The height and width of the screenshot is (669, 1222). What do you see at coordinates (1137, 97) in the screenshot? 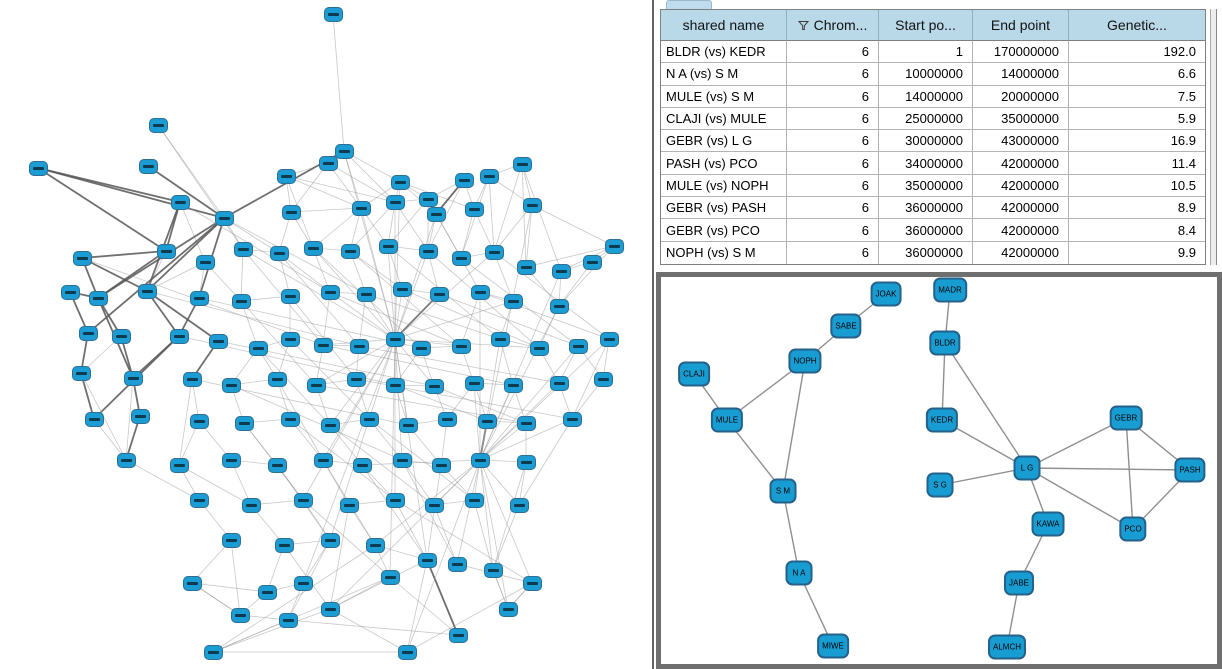
I see `table-cell: 7.5` at bounding box center [1137, 97].